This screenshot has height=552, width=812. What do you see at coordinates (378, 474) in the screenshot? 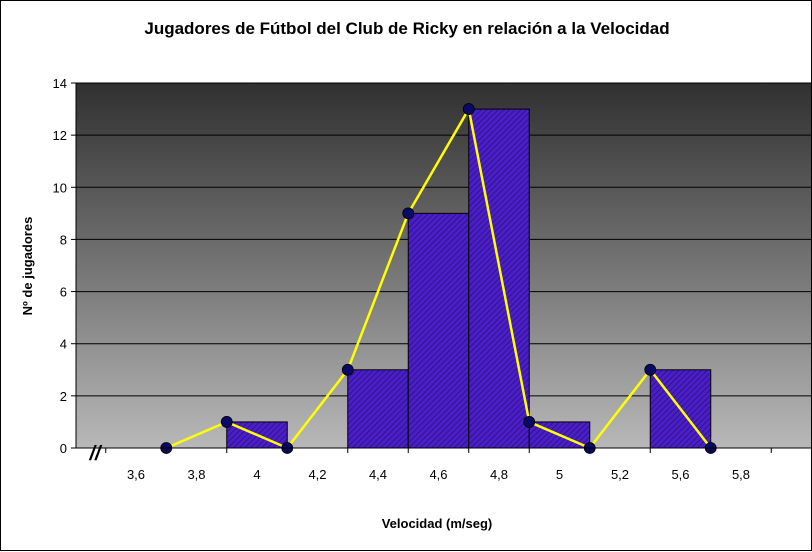
I see `x-tick-label: 4,4` at bounding box center [378, 474].